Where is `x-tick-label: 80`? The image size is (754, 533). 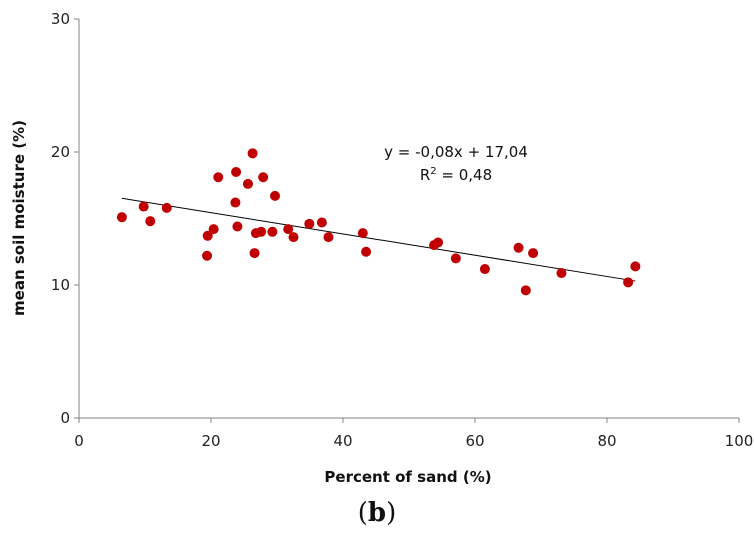
x-tick-label: 80 is located at coordinates (606, 441).